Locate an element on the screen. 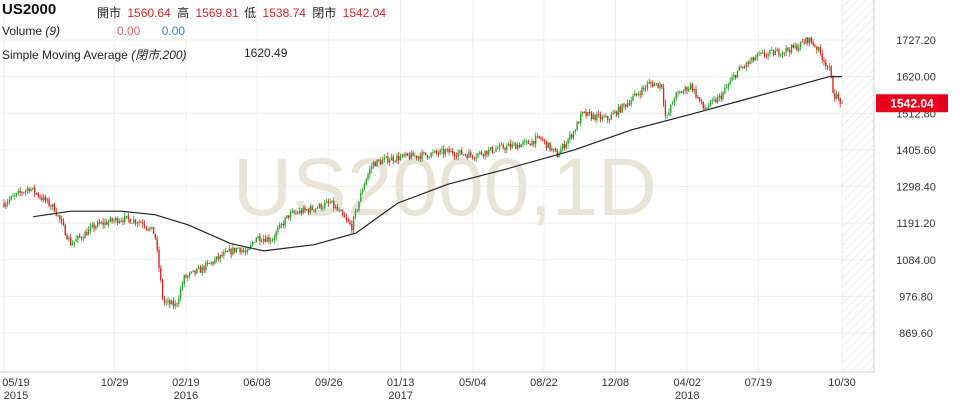 The width and height of the screenshot is (960, 402). open-value: 1560.64 is located at coordinates (149, 13).